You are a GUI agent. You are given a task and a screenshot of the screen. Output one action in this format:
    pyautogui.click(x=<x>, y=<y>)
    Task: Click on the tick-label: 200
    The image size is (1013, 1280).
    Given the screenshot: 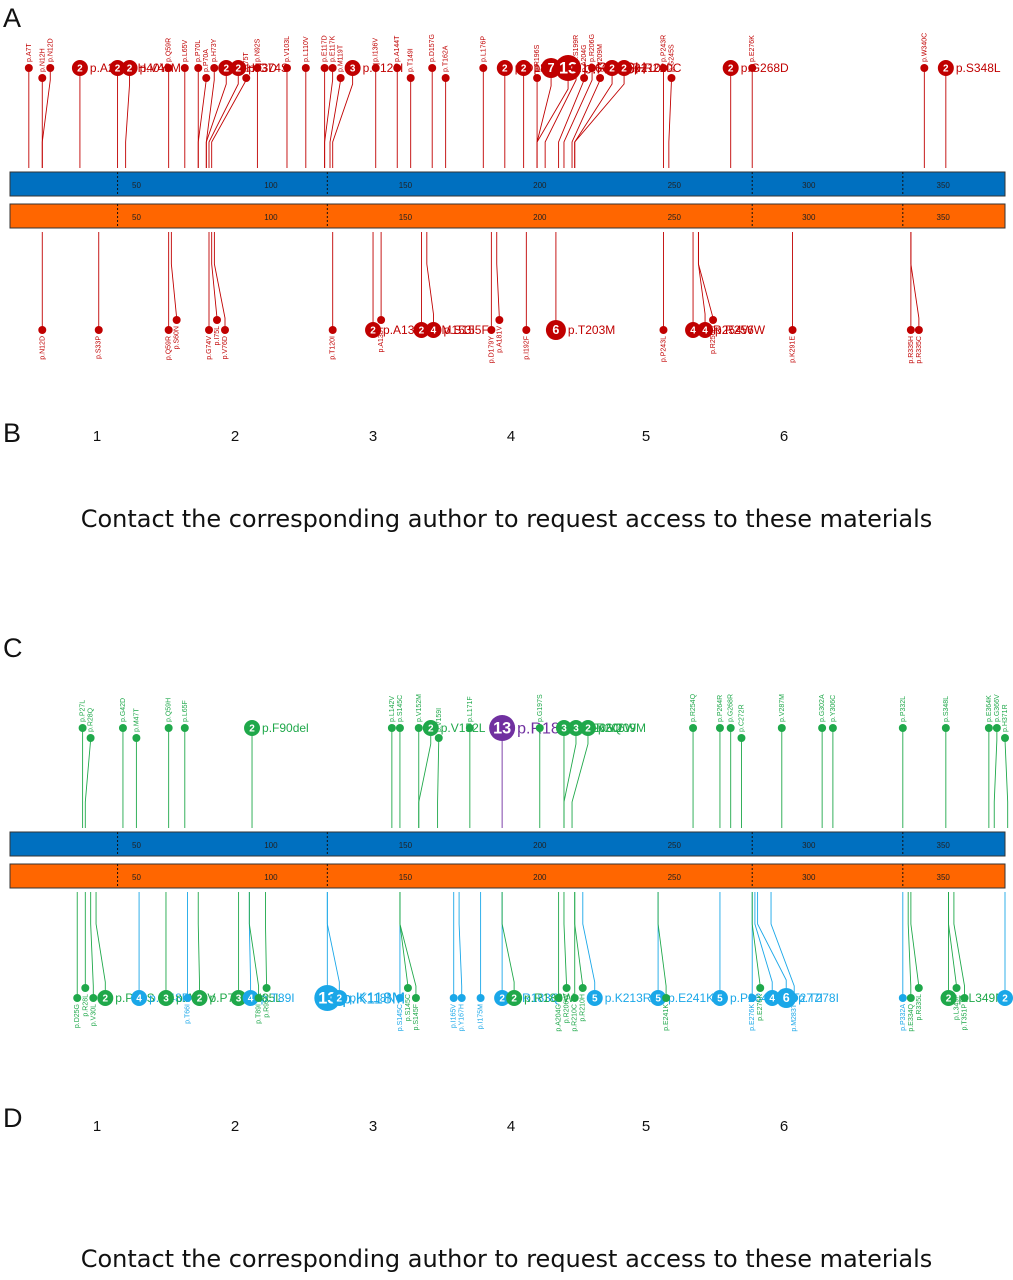 What is the action you would take?
    pyautogui.click(x=540, y=845)
    